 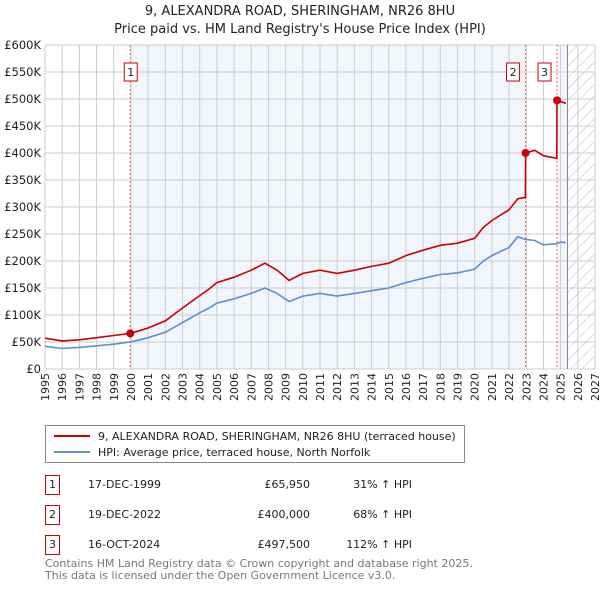 I want to click on x-tick-label: 2015, so click(x=389, y=387).